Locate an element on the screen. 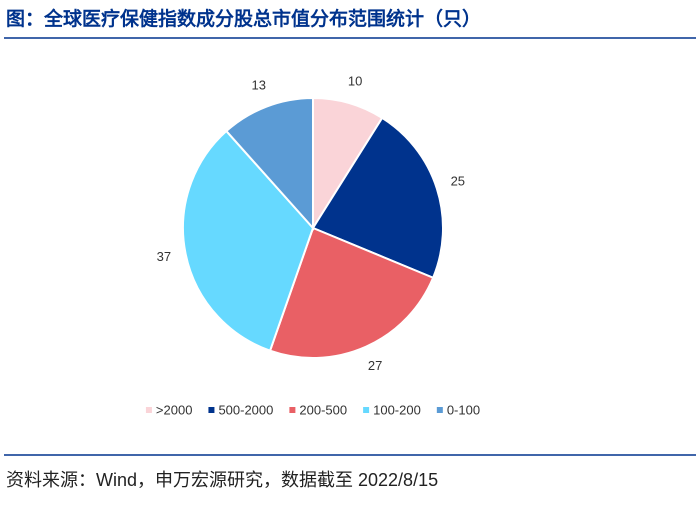  legend-label: 0-100 is located at coordinates (463, 409).